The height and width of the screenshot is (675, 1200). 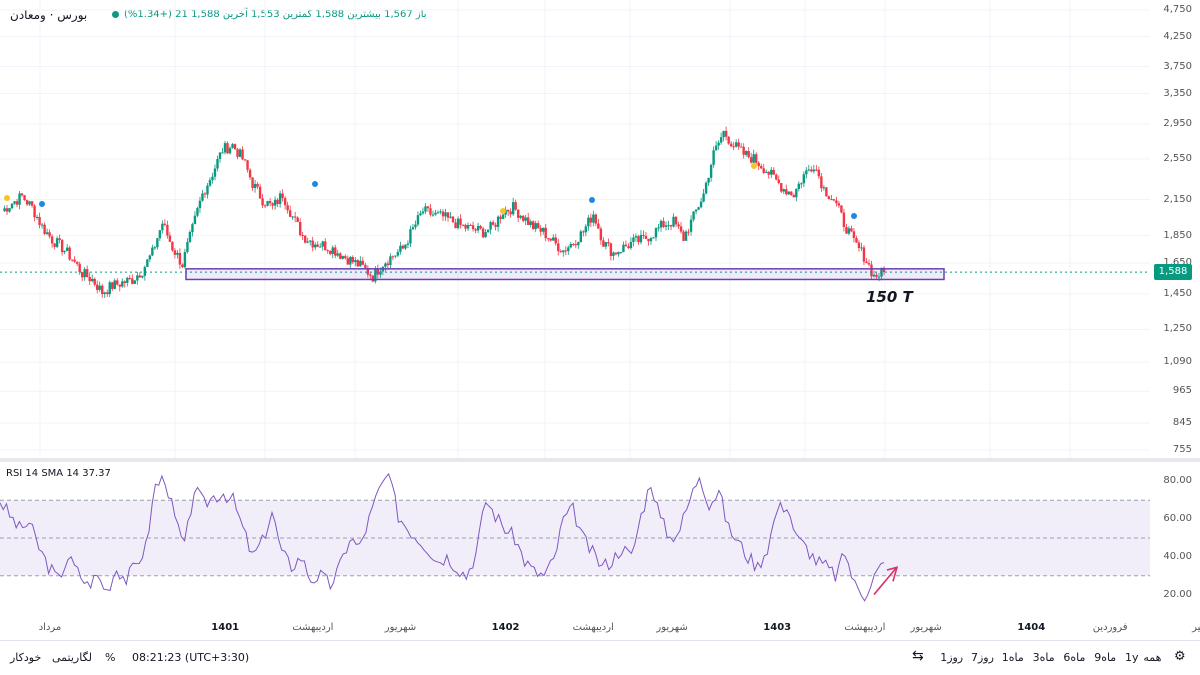 What do you see at coordinates (565, 274) in the screenshot?
I see `support-zone-rect` at bounding box center [565, 274].